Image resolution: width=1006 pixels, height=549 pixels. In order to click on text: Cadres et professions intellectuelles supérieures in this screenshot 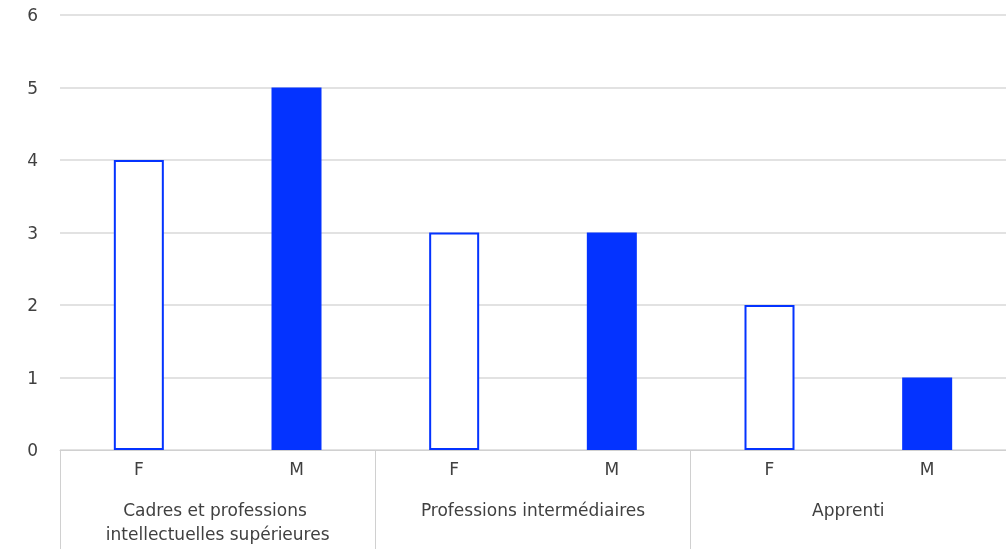, I will do `click(217, 522)`.